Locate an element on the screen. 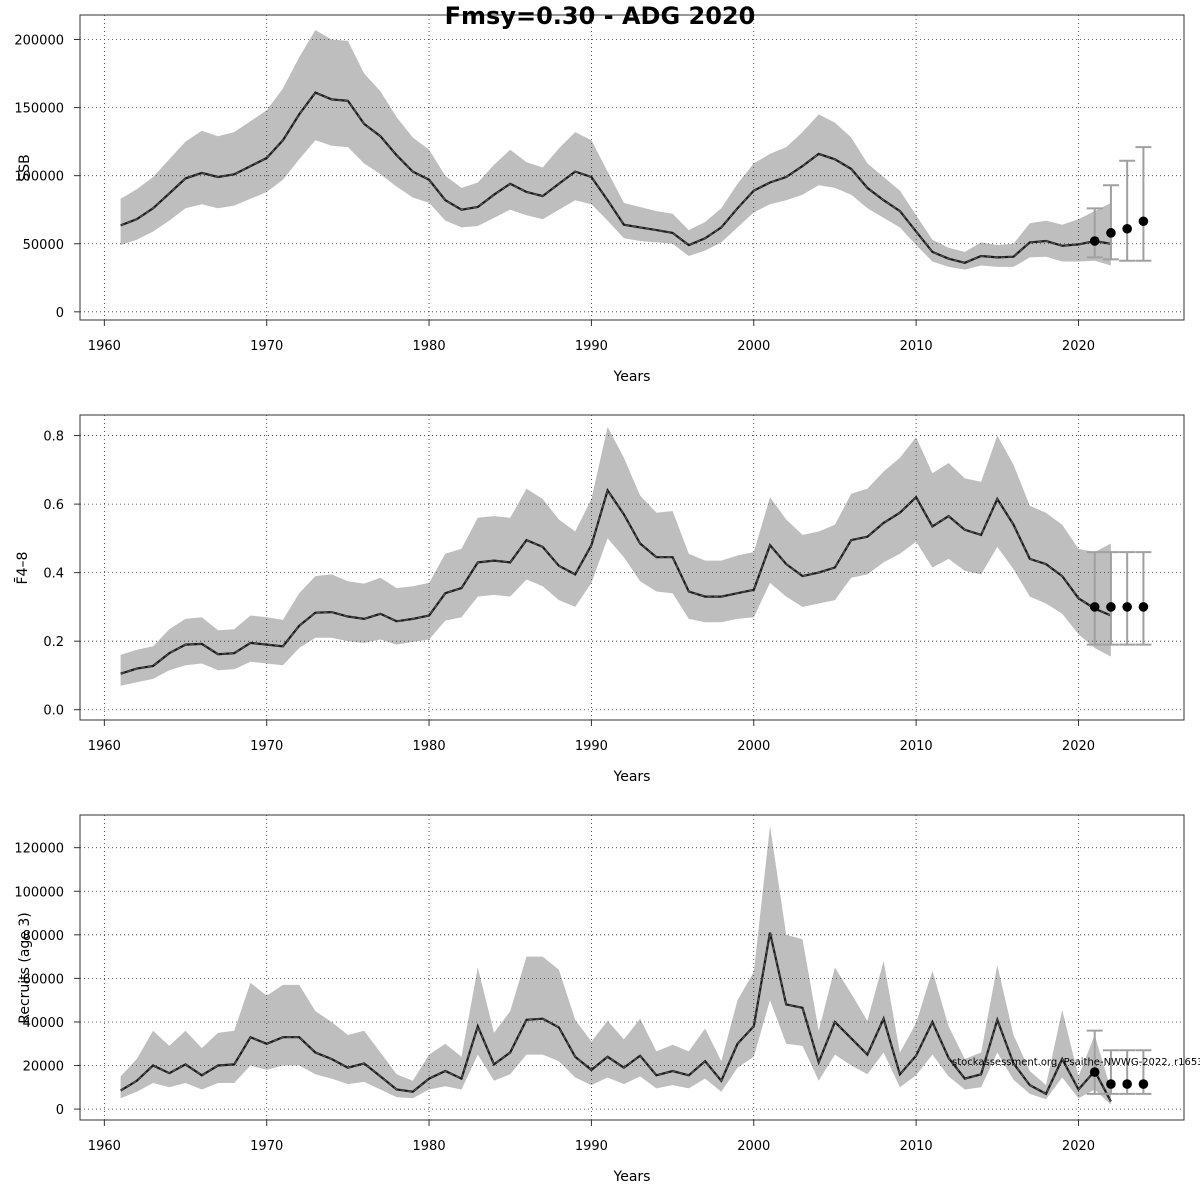 Image resolution: width=1200 pixels, height=1200 pixels. panel-recruits-y-label: Recruits (age 3) is located at coordinates (25, 968).